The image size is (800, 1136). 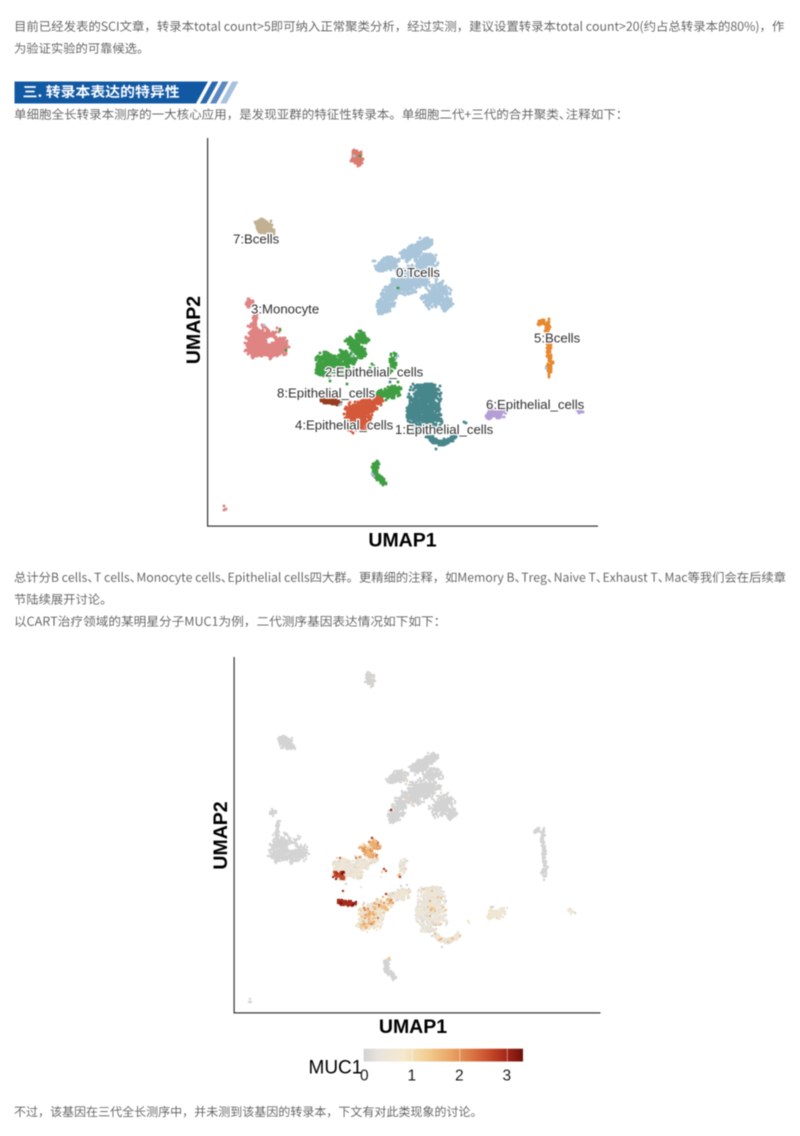 What do you see at coordinates (285, 309) in the screenshot?
I see `svg-text: 3:Monocyte` at bounding box center [285, 309].